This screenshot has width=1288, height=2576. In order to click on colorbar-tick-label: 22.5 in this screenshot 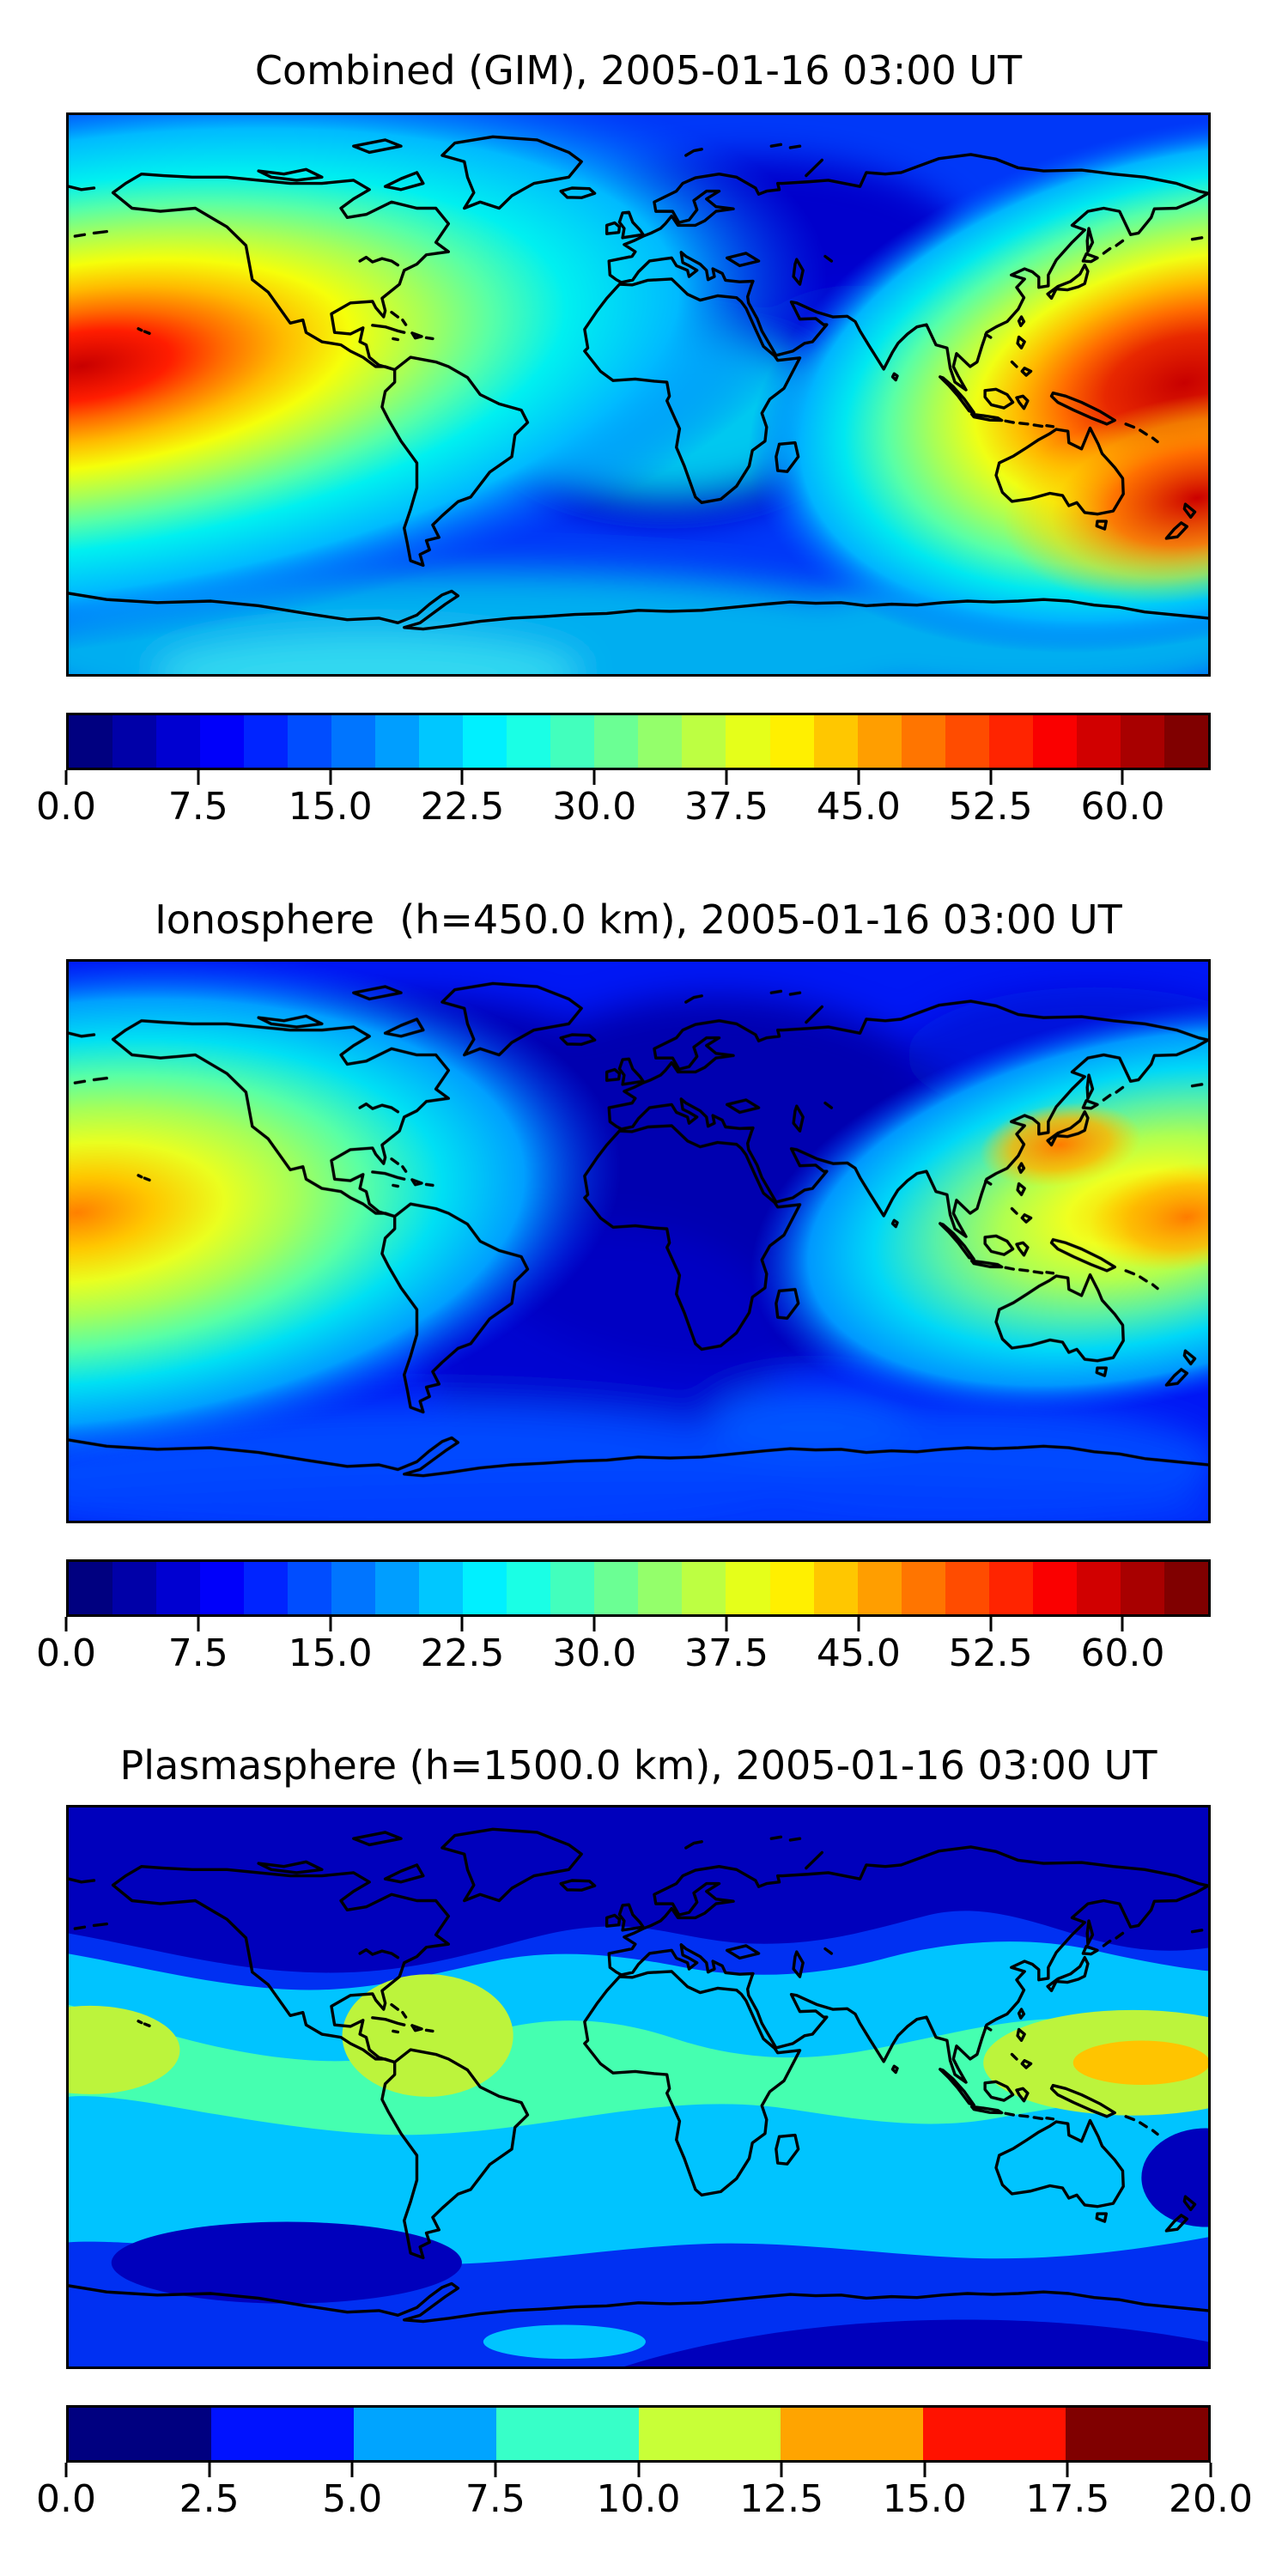, I will do `click(463, 1653)`.